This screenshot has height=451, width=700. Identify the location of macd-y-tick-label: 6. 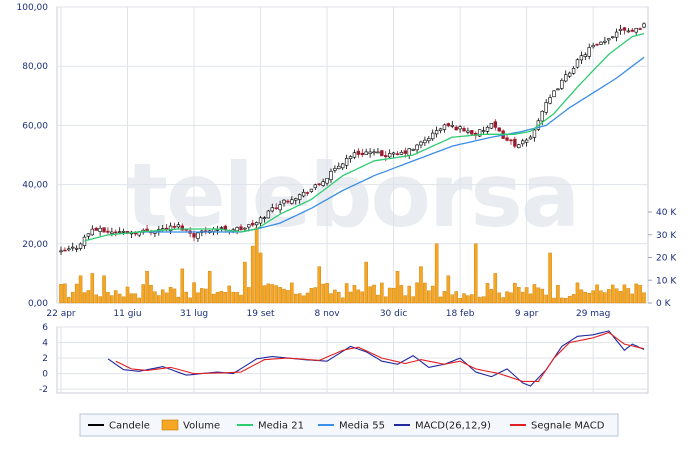
(45, 328).